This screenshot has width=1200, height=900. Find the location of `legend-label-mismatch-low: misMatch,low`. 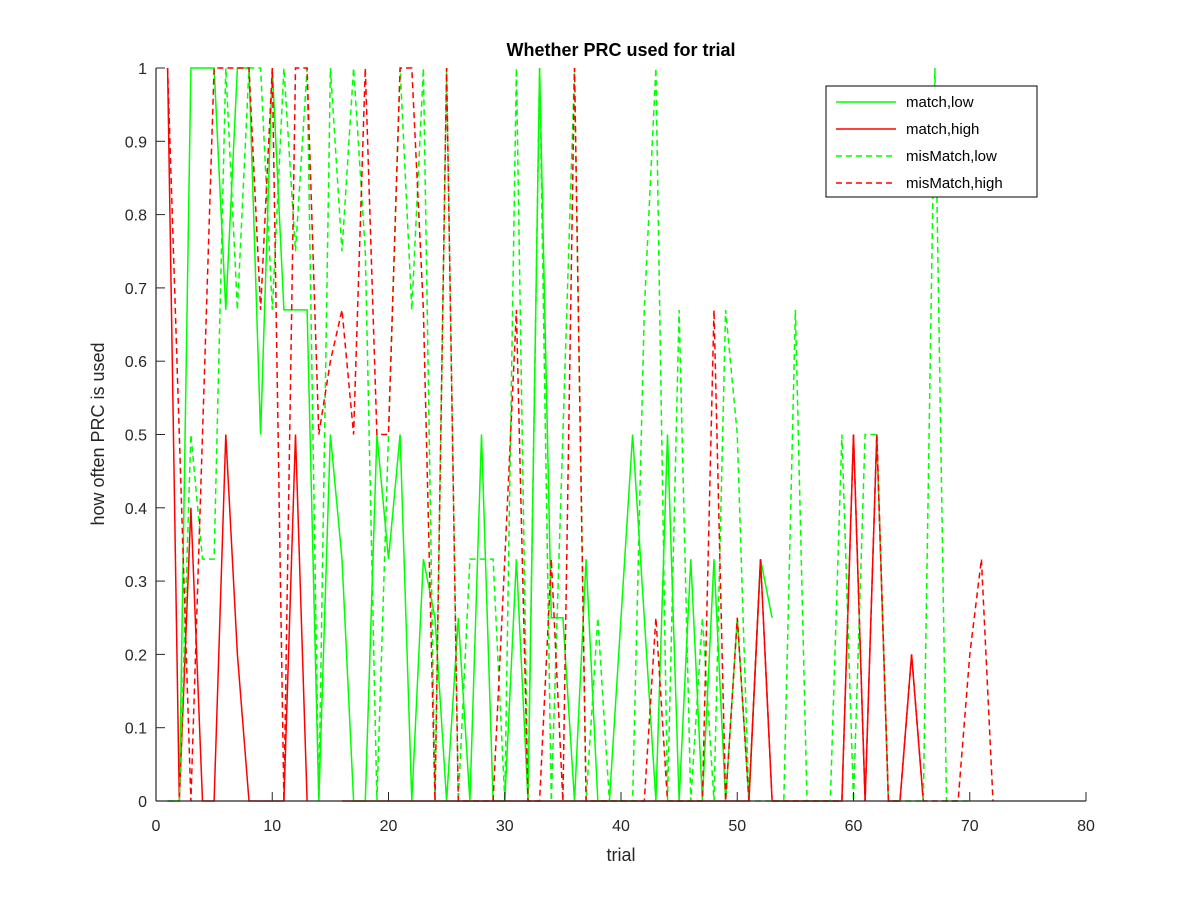

legend-label-mismatch-low: misMatch,low is located at coordinates (951, 156).